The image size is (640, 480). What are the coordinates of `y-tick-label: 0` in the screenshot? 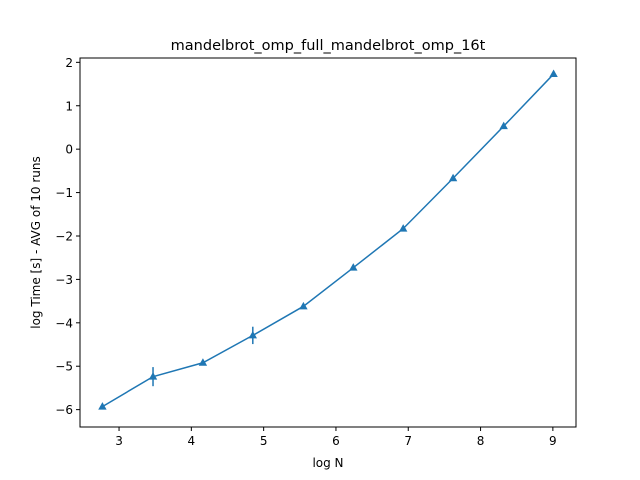 It's located at (69, 150).